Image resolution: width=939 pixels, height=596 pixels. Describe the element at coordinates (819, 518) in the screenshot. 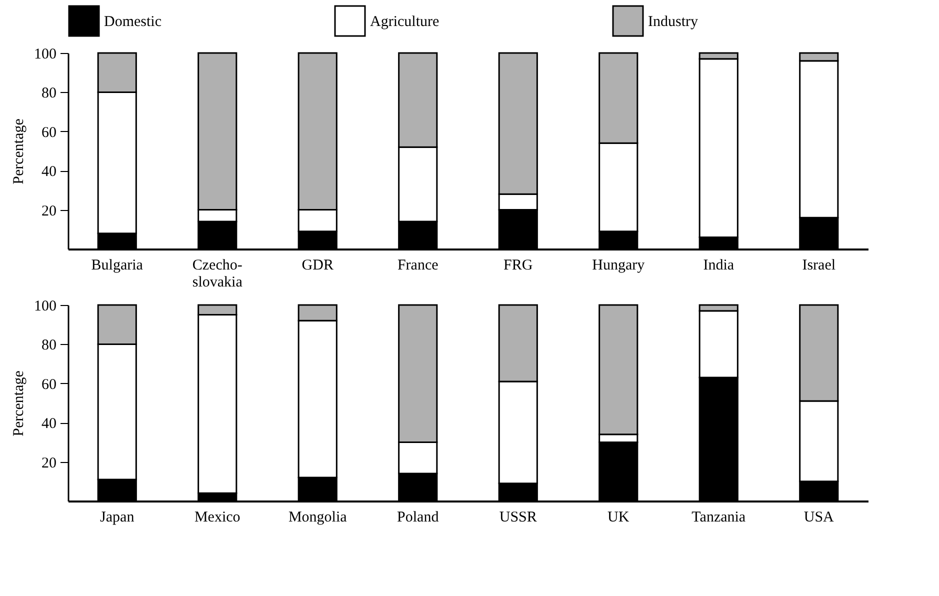

I see `x-tick-label: USA` at that location.